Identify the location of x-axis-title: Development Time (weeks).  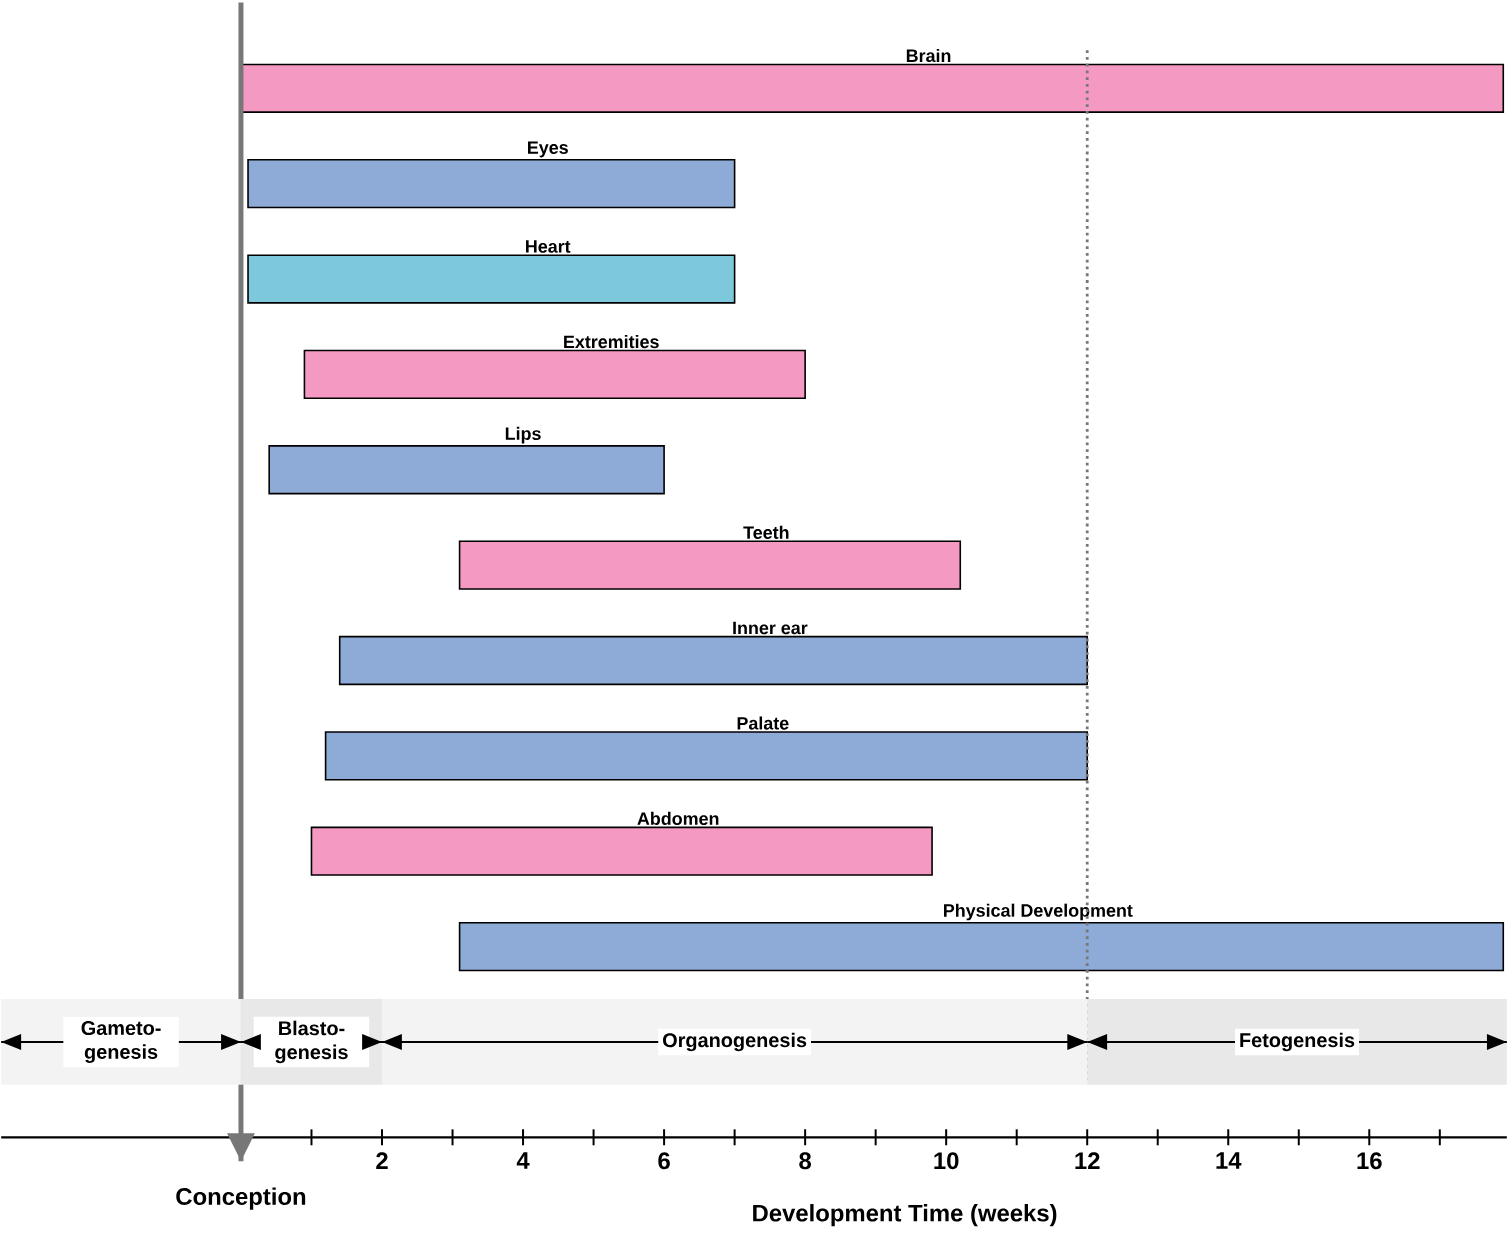
(905, 1215).